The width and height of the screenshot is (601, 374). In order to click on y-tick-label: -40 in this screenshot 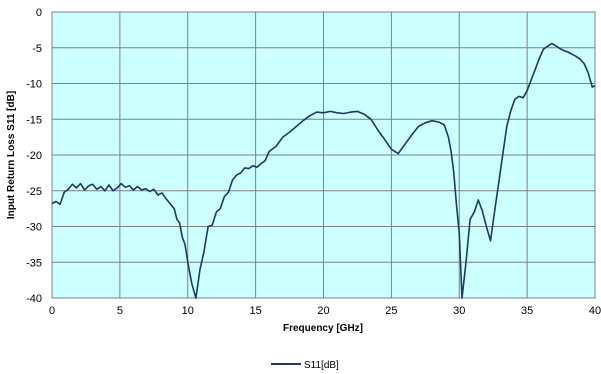, I will do `click(34, 299)`.